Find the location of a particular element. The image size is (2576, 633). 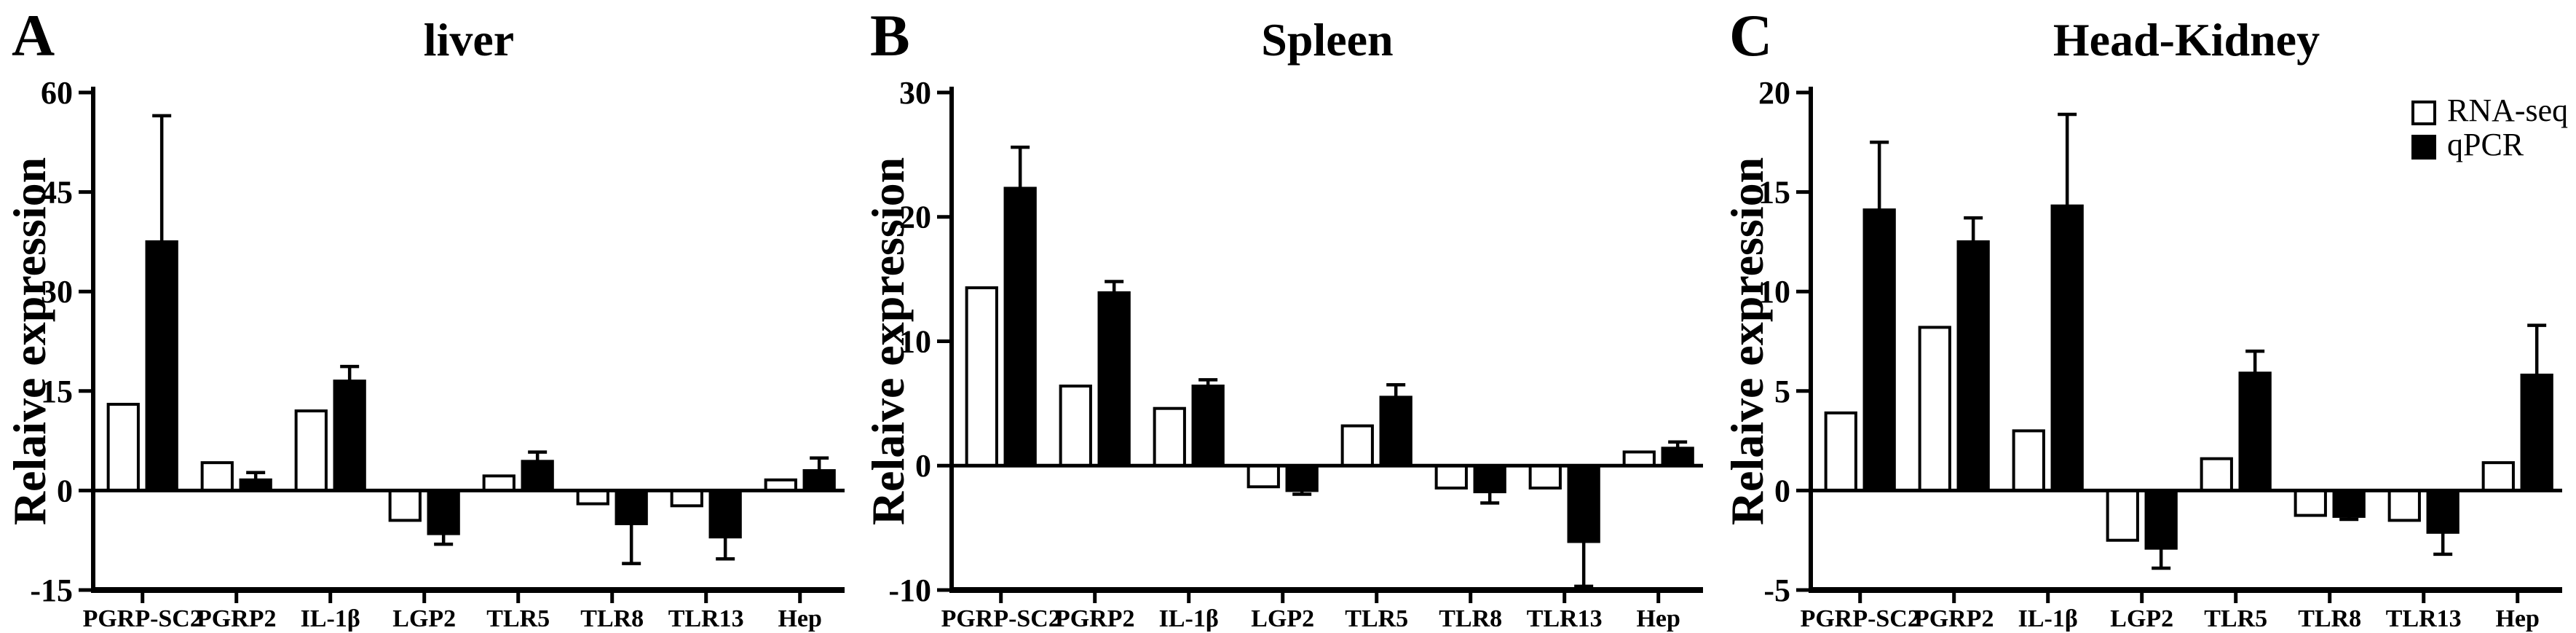

y-tick-label: 30 is located at coordinates (57, 292).